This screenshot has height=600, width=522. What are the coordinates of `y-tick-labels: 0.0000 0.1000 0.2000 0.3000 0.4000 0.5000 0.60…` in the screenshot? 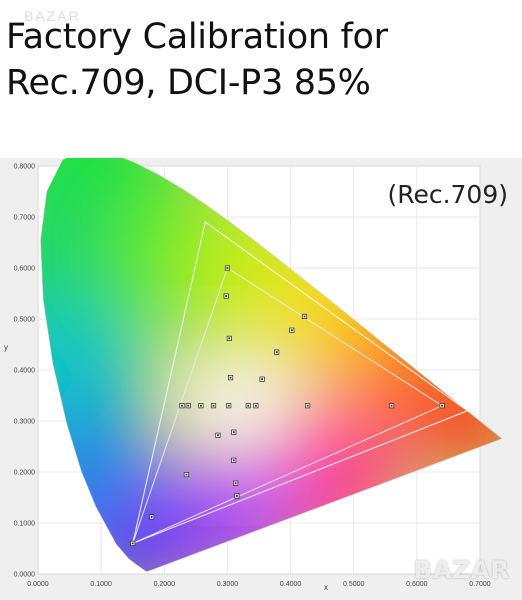 It's located at (25, 371).